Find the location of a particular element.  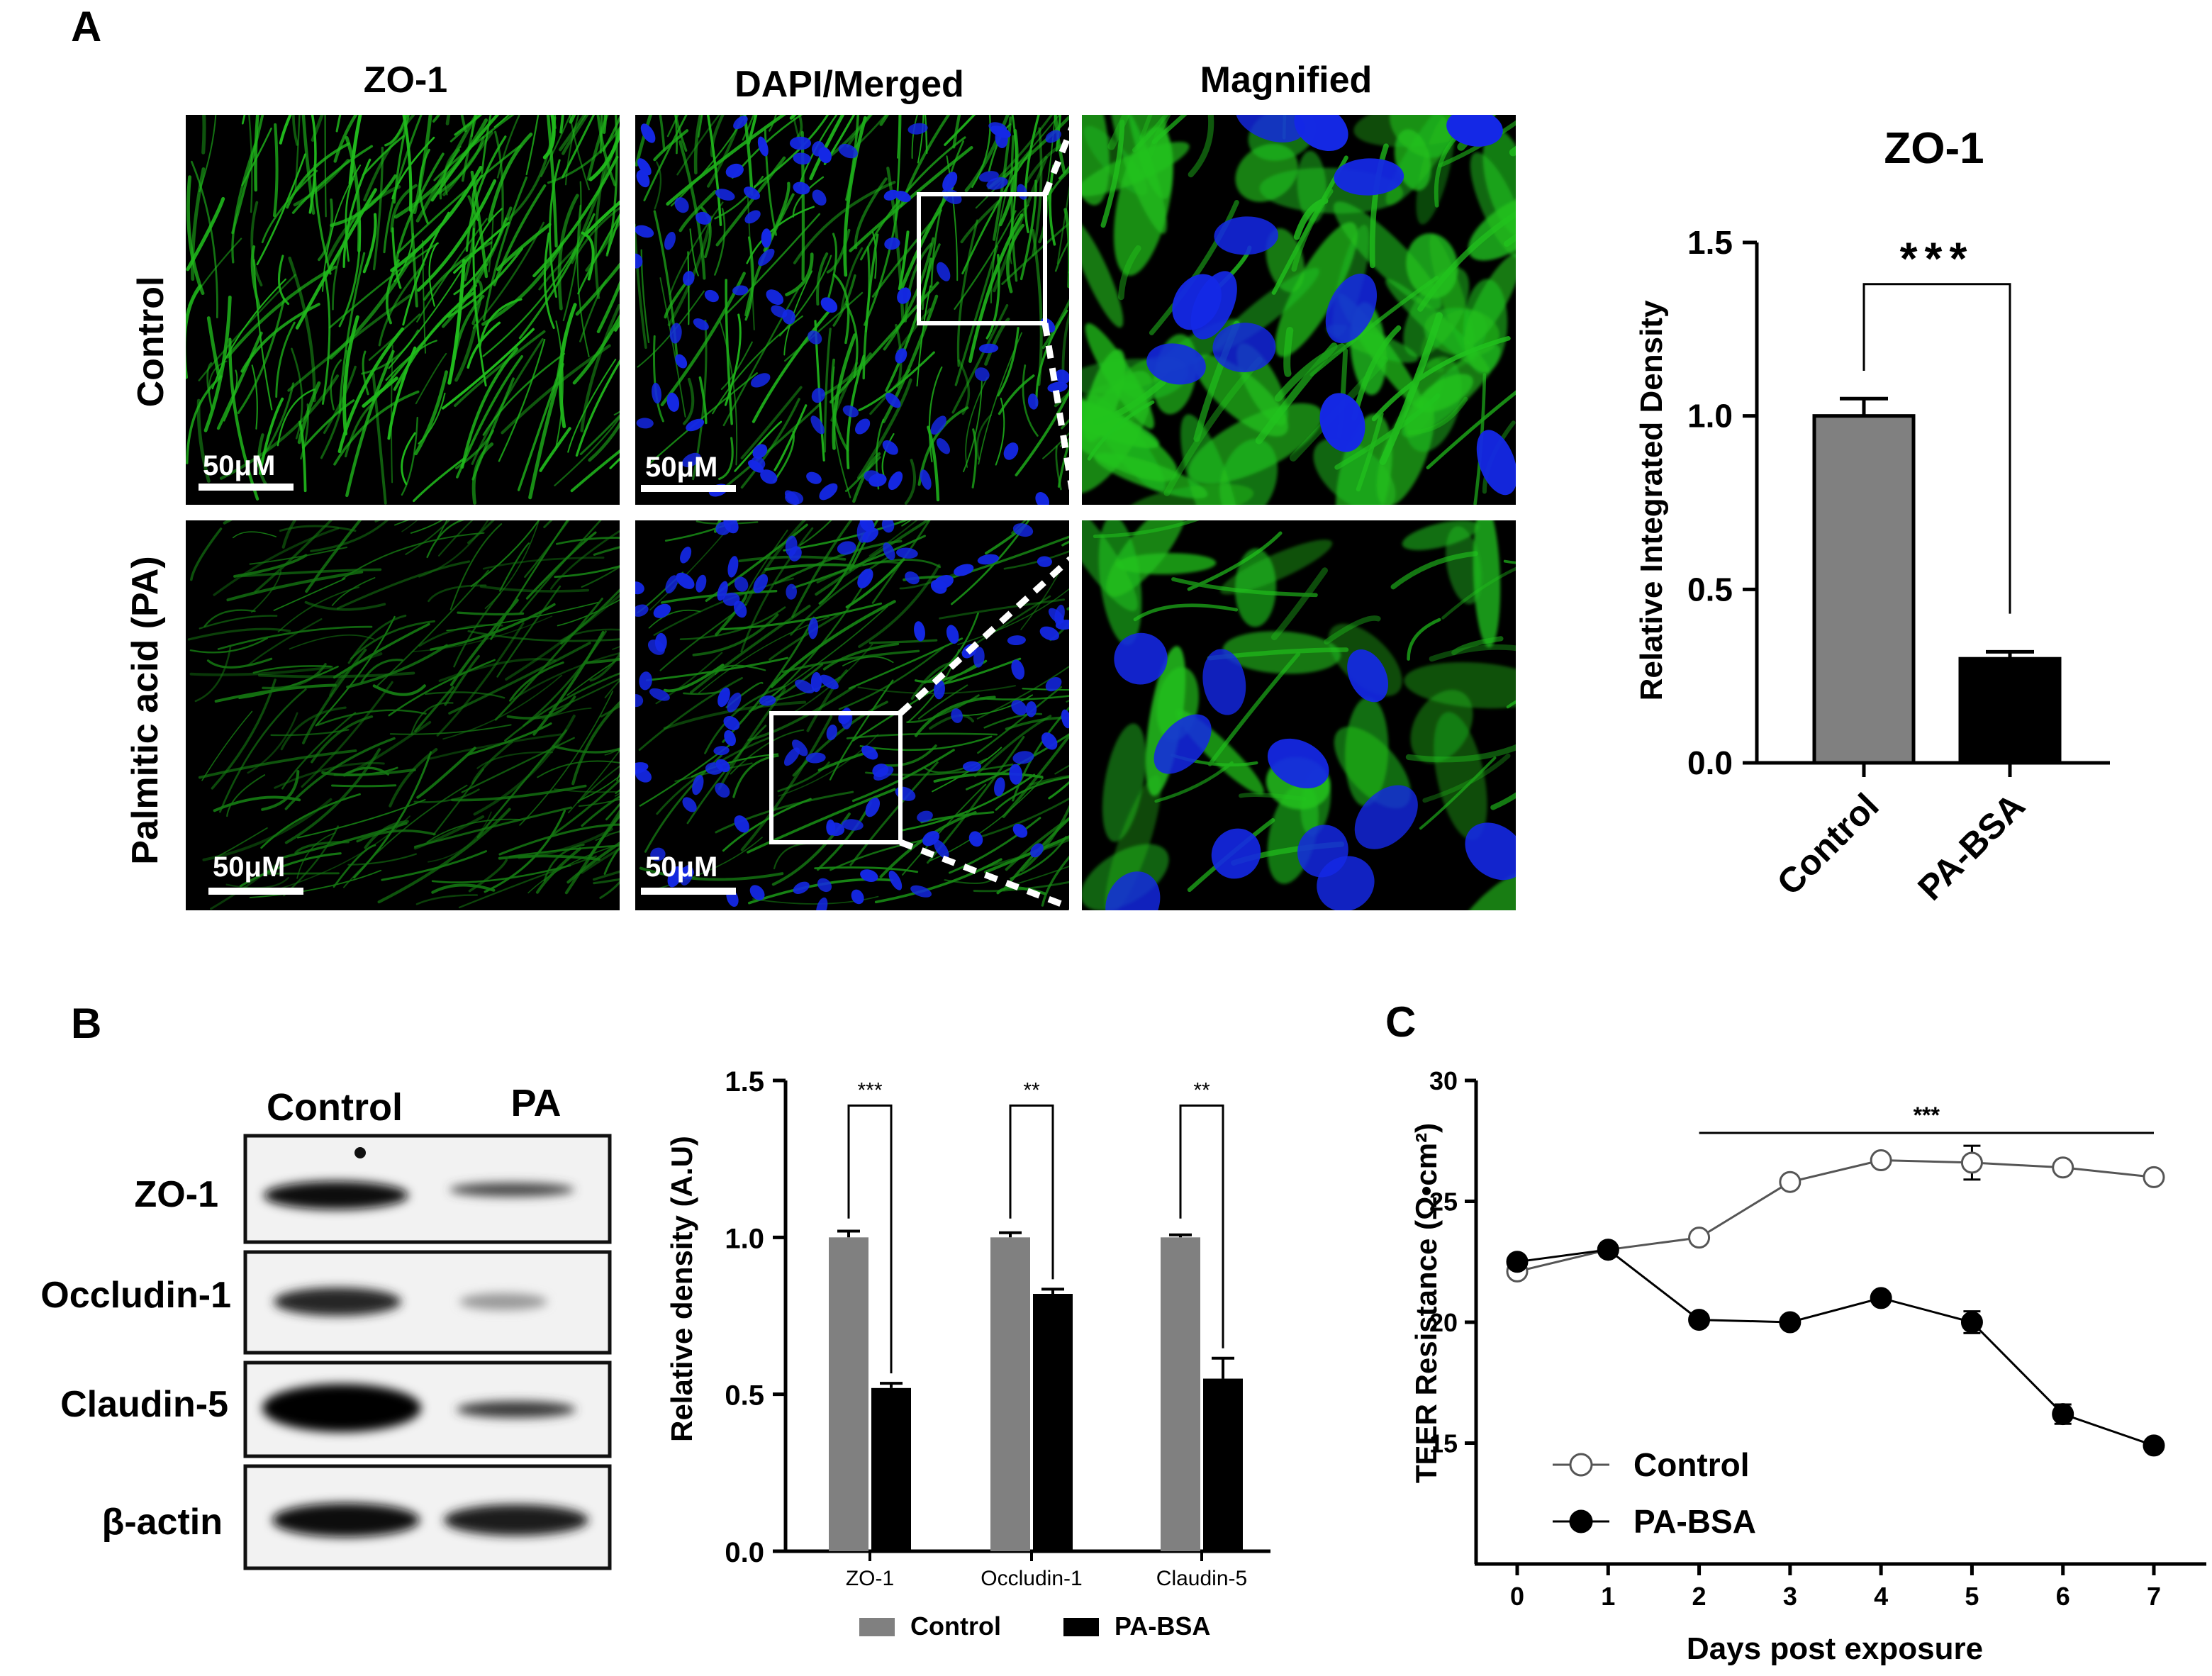

blot-row-label: ZO-1 is located at coordinates (176, 1195).